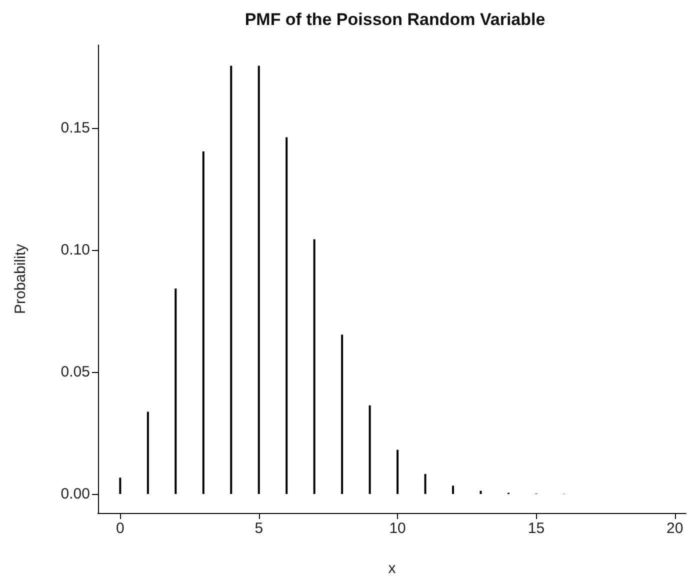  I want to click on y-tick-label: 0.10, so click(75, 249).